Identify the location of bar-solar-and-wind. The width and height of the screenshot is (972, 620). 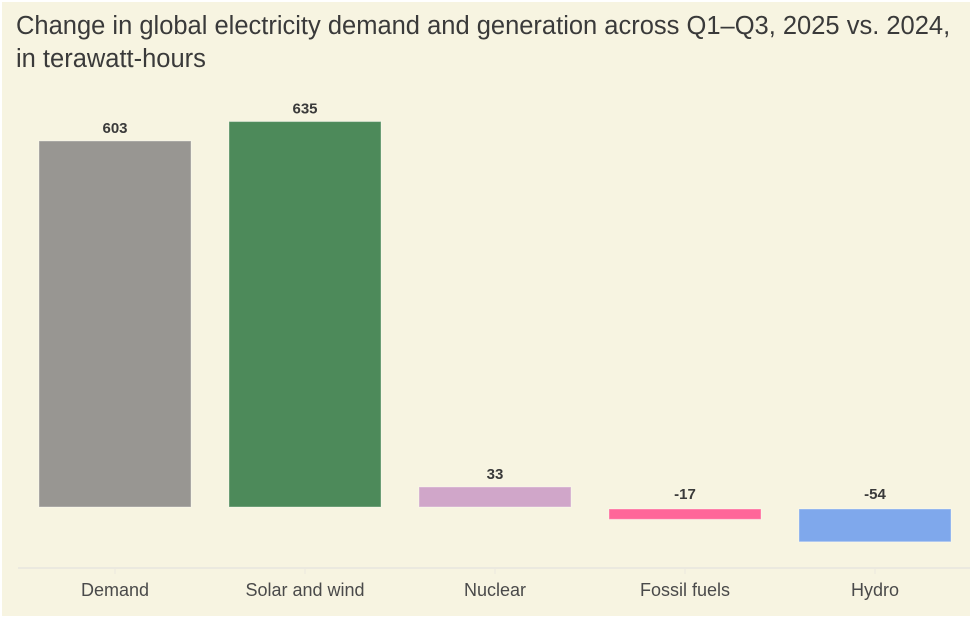
(305, 314).